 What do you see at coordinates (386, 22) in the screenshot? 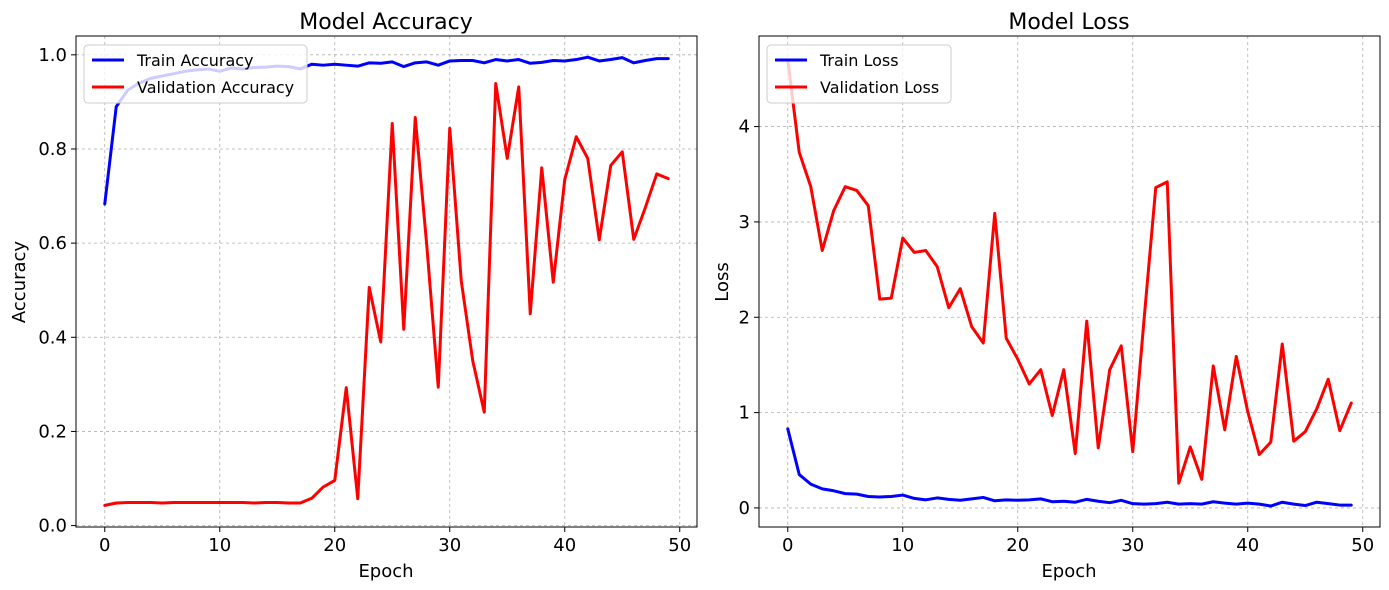
I see `chart-title: Model Accuracy` at bounding box center [386, 22].